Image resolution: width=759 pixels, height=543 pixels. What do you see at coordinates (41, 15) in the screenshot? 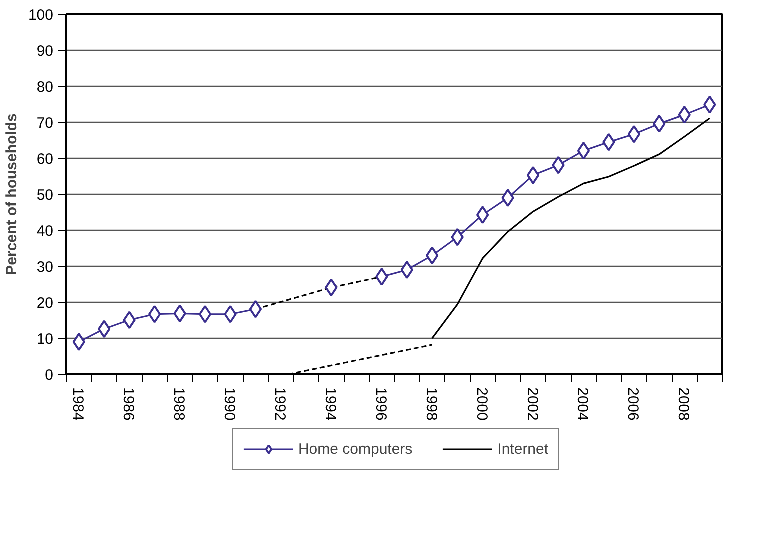
I see `y-tick-label: 100` at bounding box center [41, 15].